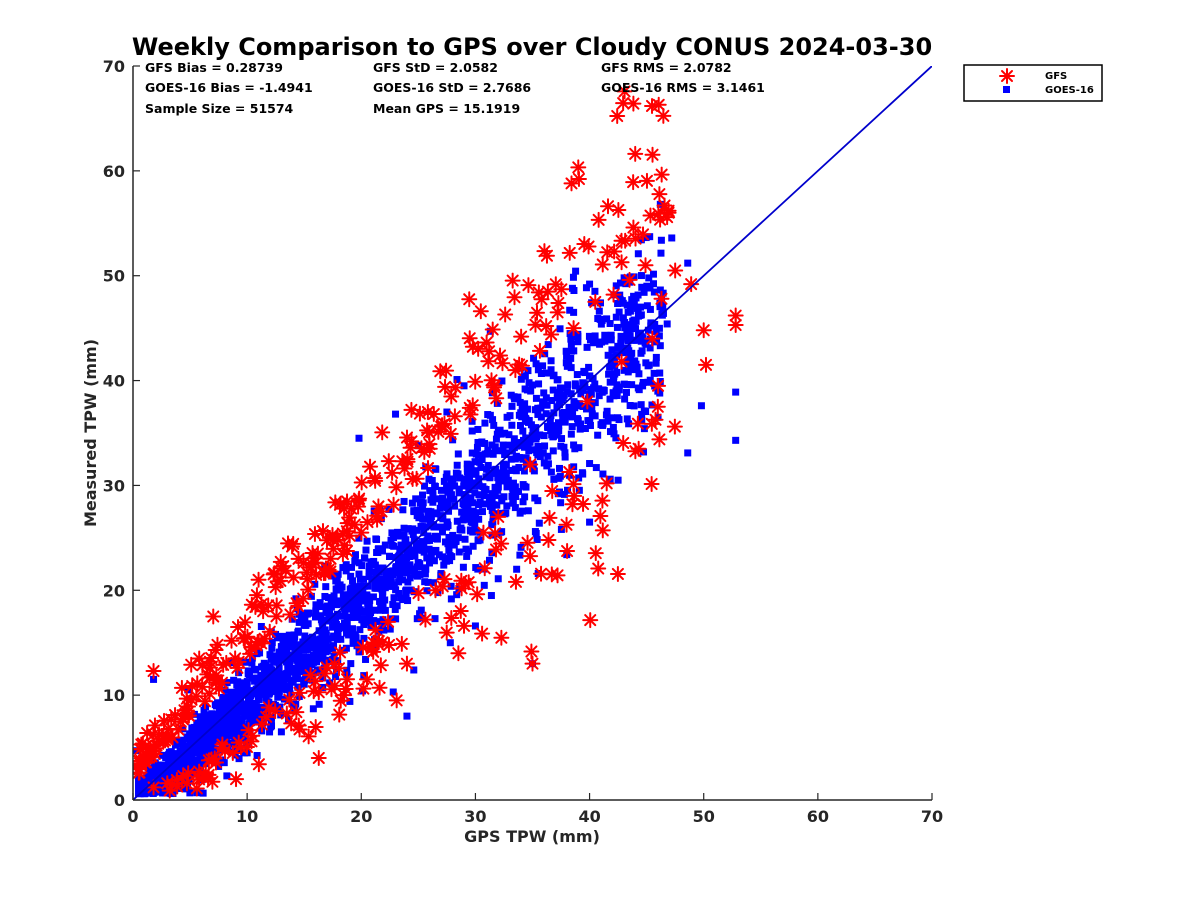 This screenshot has width=1200, height=900. Describe the element at coordinates (114, 695) in the screenshot. I see `y-tick-label: 10` at that location.